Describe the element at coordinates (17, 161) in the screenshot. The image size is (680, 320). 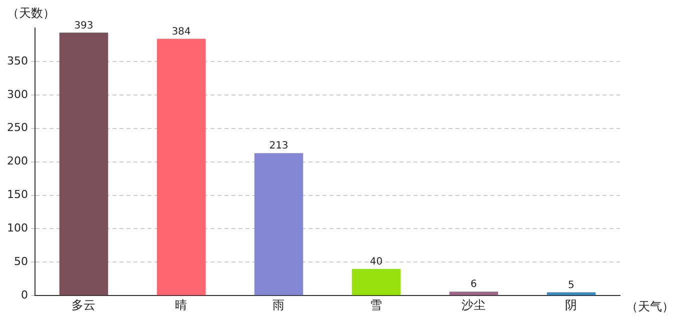
I see `y-tick-label: 200` at that location.